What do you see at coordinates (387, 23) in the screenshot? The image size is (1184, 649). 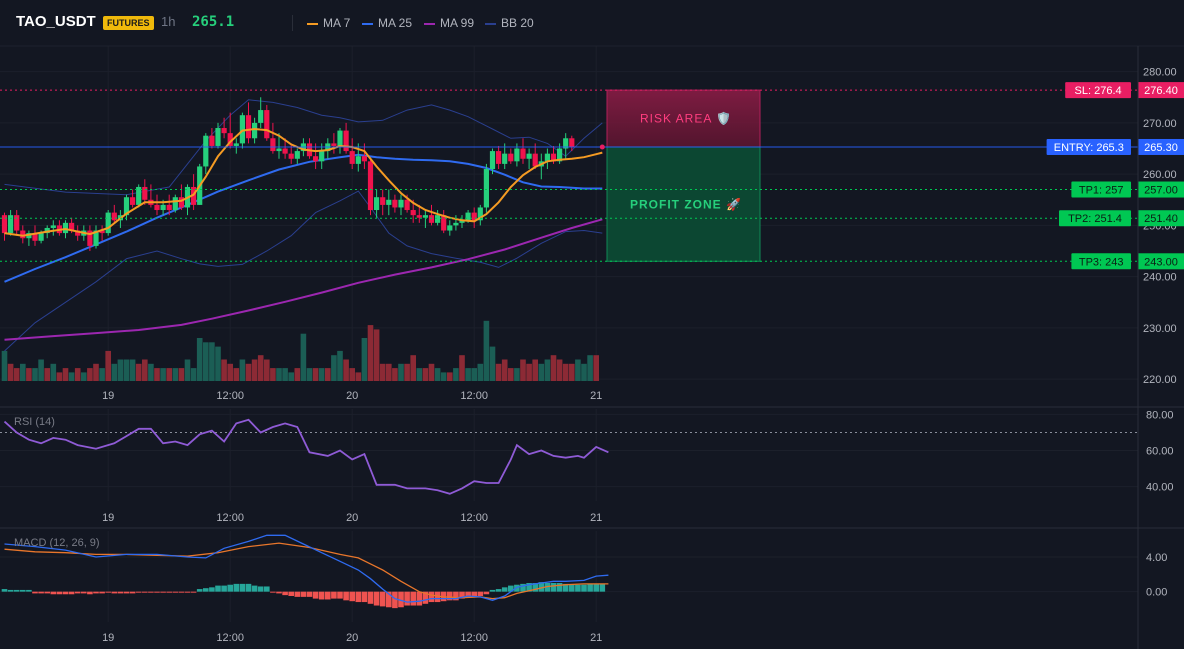 I see `legend-ma25: MA 25` at bounding box center [387, 23].